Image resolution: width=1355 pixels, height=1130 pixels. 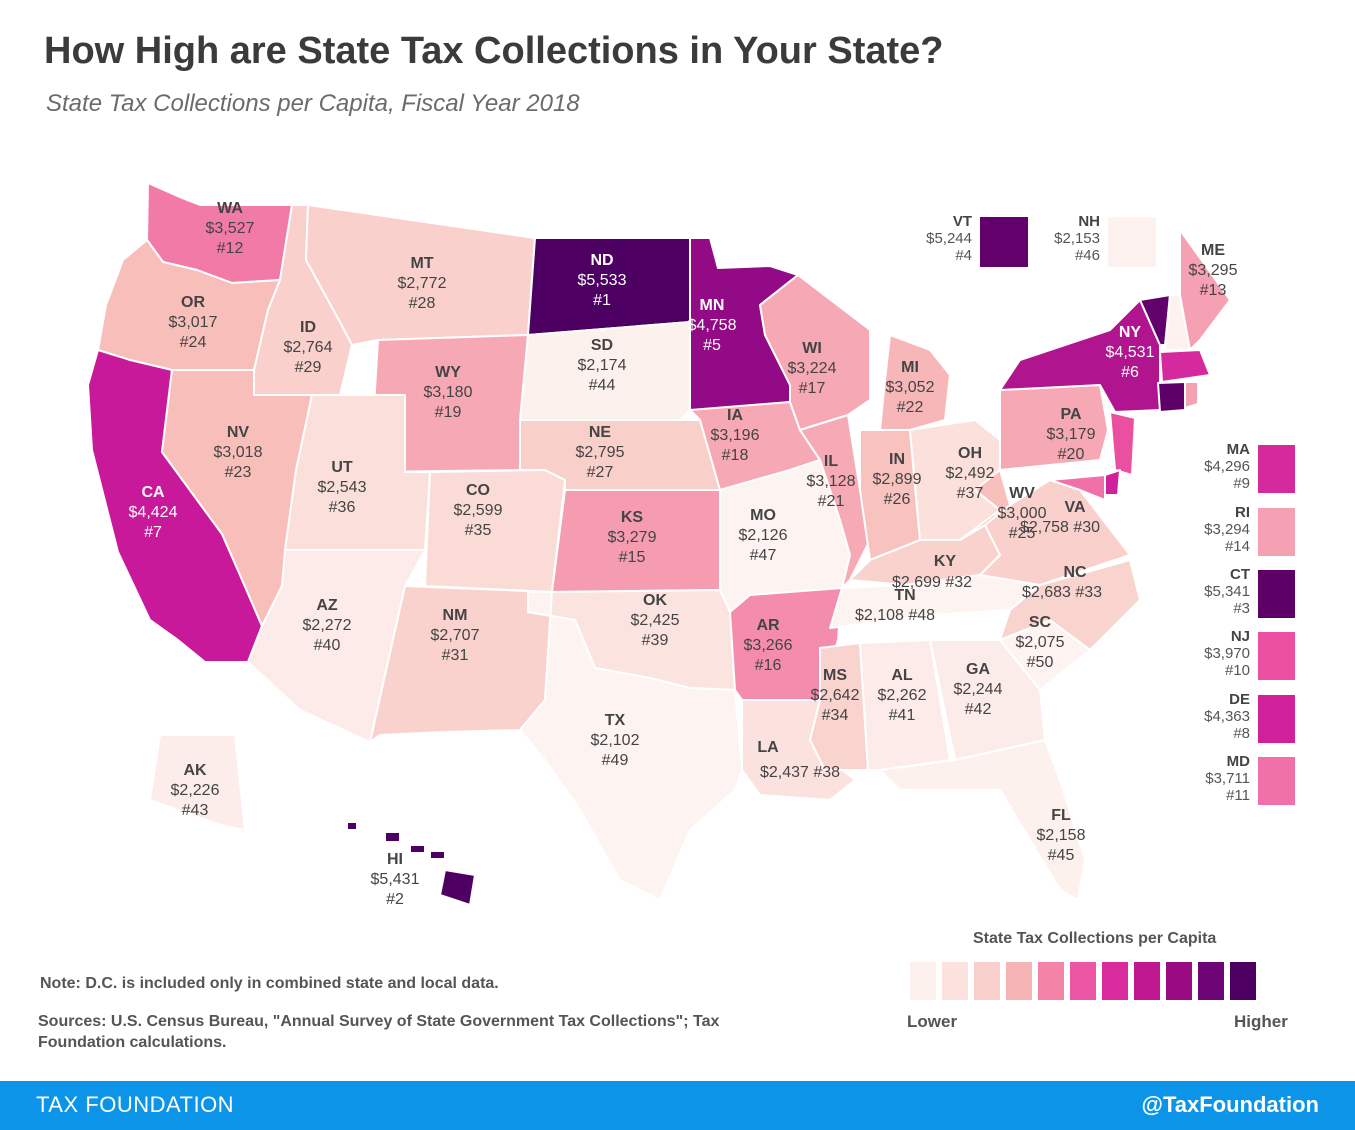 I want to click on state-label-nm: NM $2,707 #31, so click(x=455, y=635).